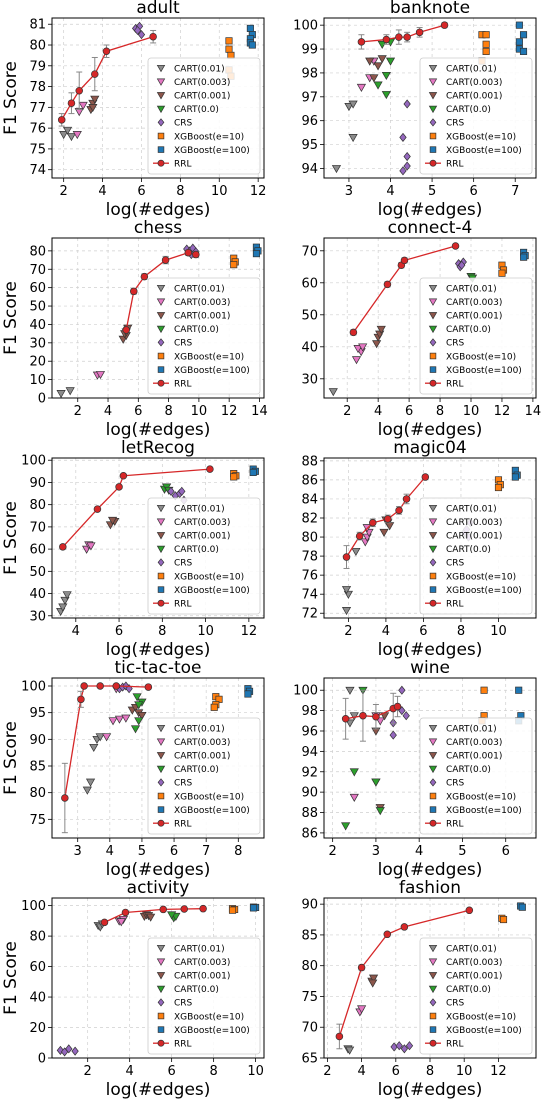 The height and width of the screenshot is (1102, 548). What do you see at coordinates (42, 399) in the screenshot?
I see `y-tick-label: 0` at bounding box center [42, 399].